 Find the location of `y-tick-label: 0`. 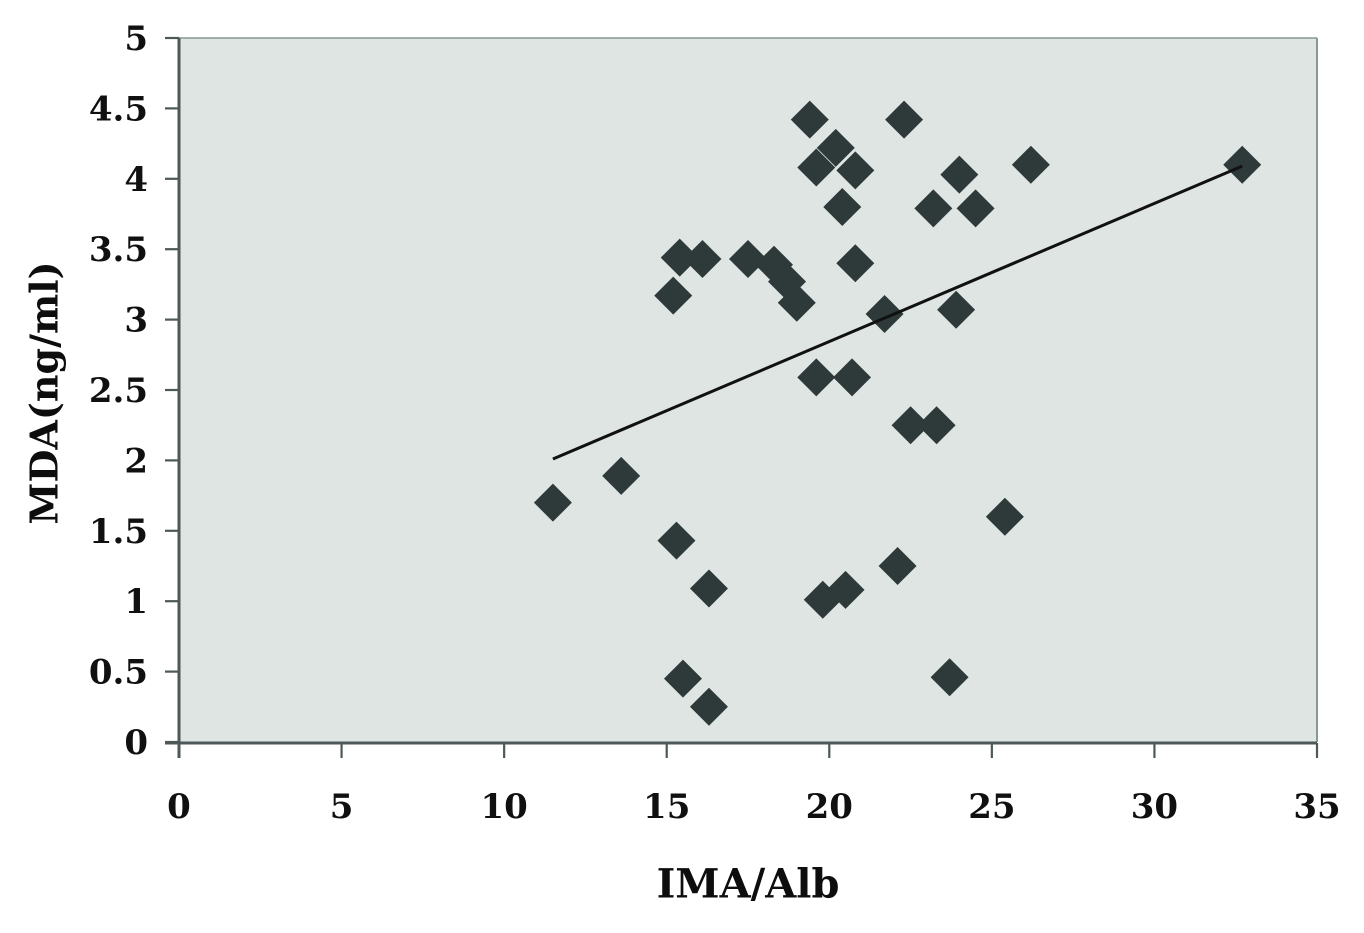

y-tick-label: 0 is located at coordinates (136, 743).